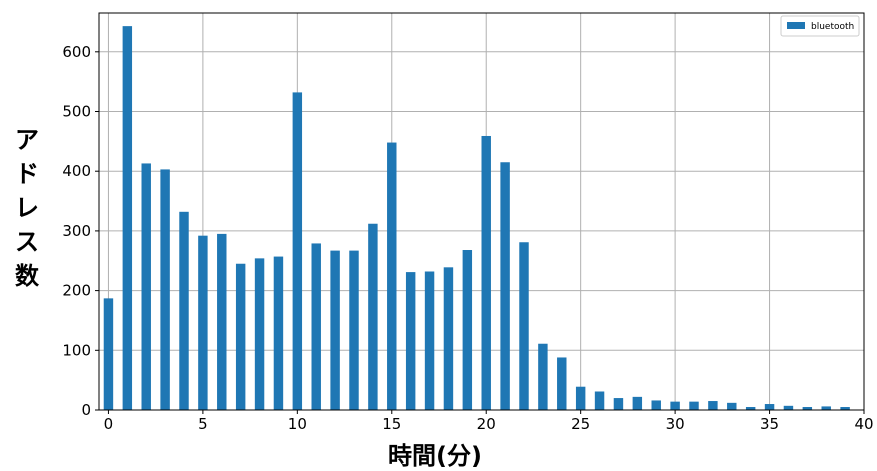  I want to click on y-tick-label: 100, so click(76, 350).